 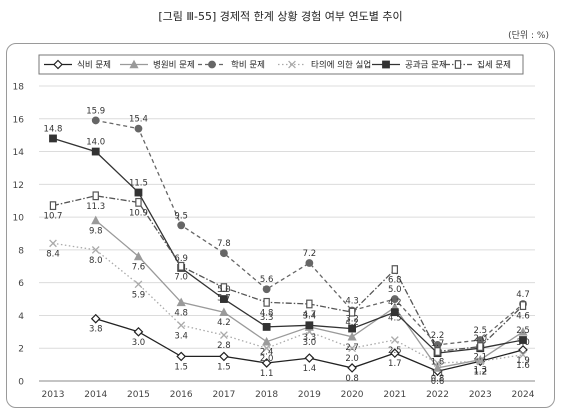 What do you see at coordinates (352, 302) in the screenshot?
I see `data-label: 4.3` at bounding box center [352, 302].